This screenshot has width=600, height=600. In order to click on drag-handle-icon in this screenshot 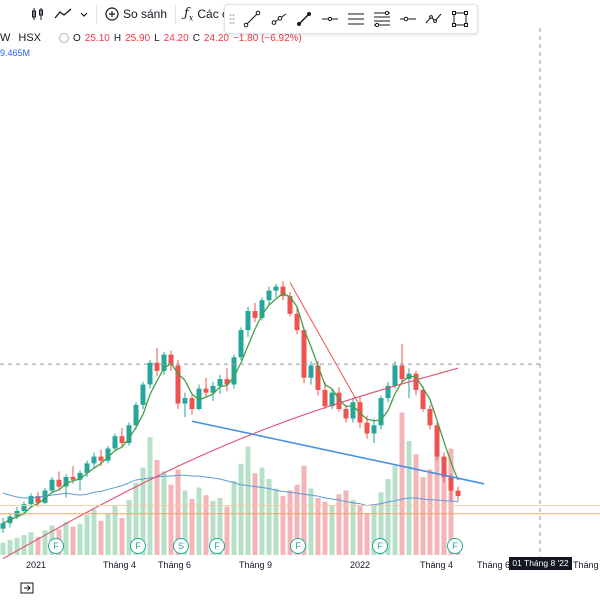, I will do `click(232, 19)`.